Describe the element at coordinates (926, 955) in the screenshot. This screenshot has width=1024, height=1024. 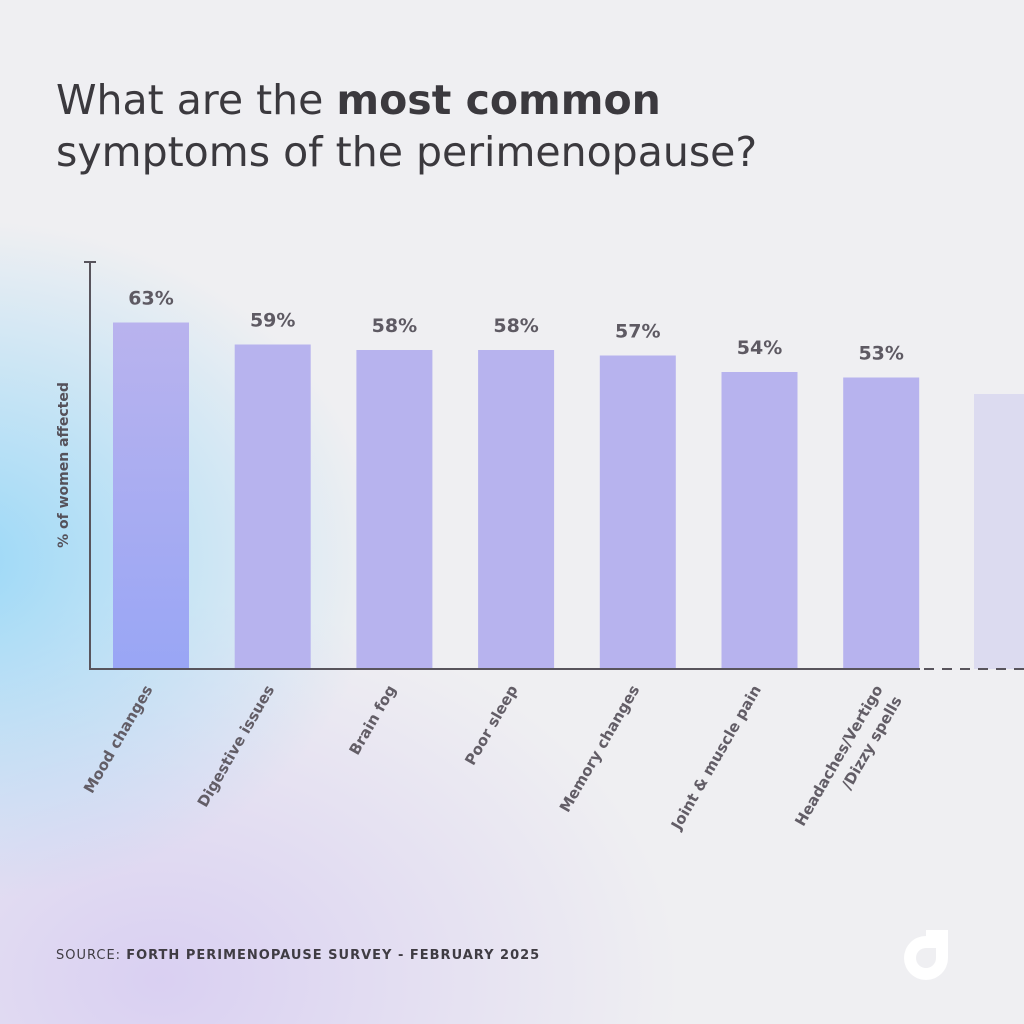
I see `forth-logo-icon` at that location.